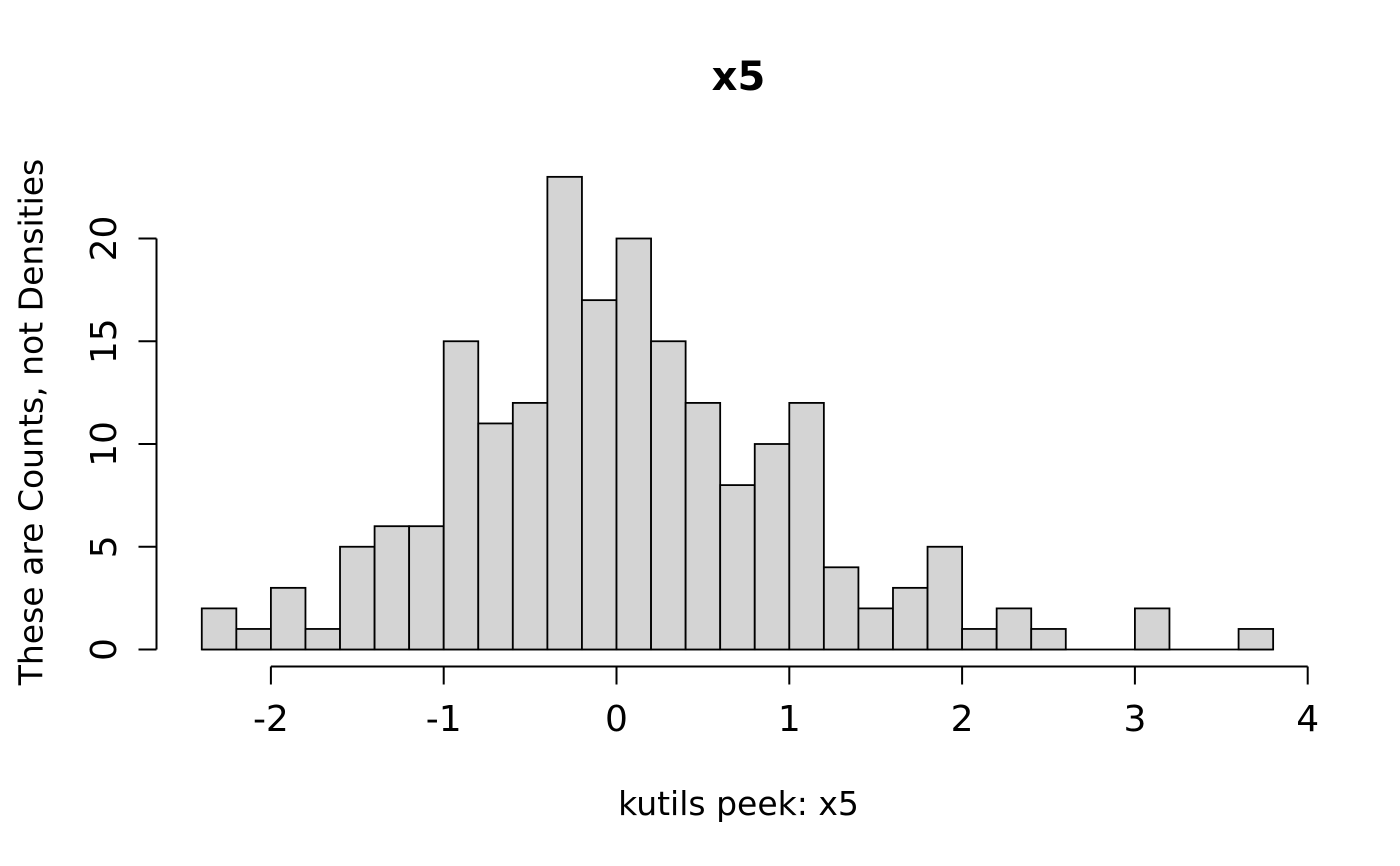 This screenshot has width=1400, height=866. What do you see at coordinates (104, 239) in the screenshot?
I see `y-tick-label: 20` at bounding box center [104, 239].